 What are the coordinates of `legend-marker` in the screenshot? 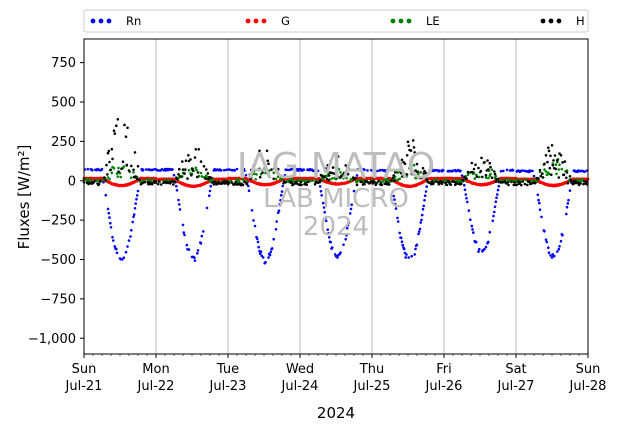 It's located at (248, 21).